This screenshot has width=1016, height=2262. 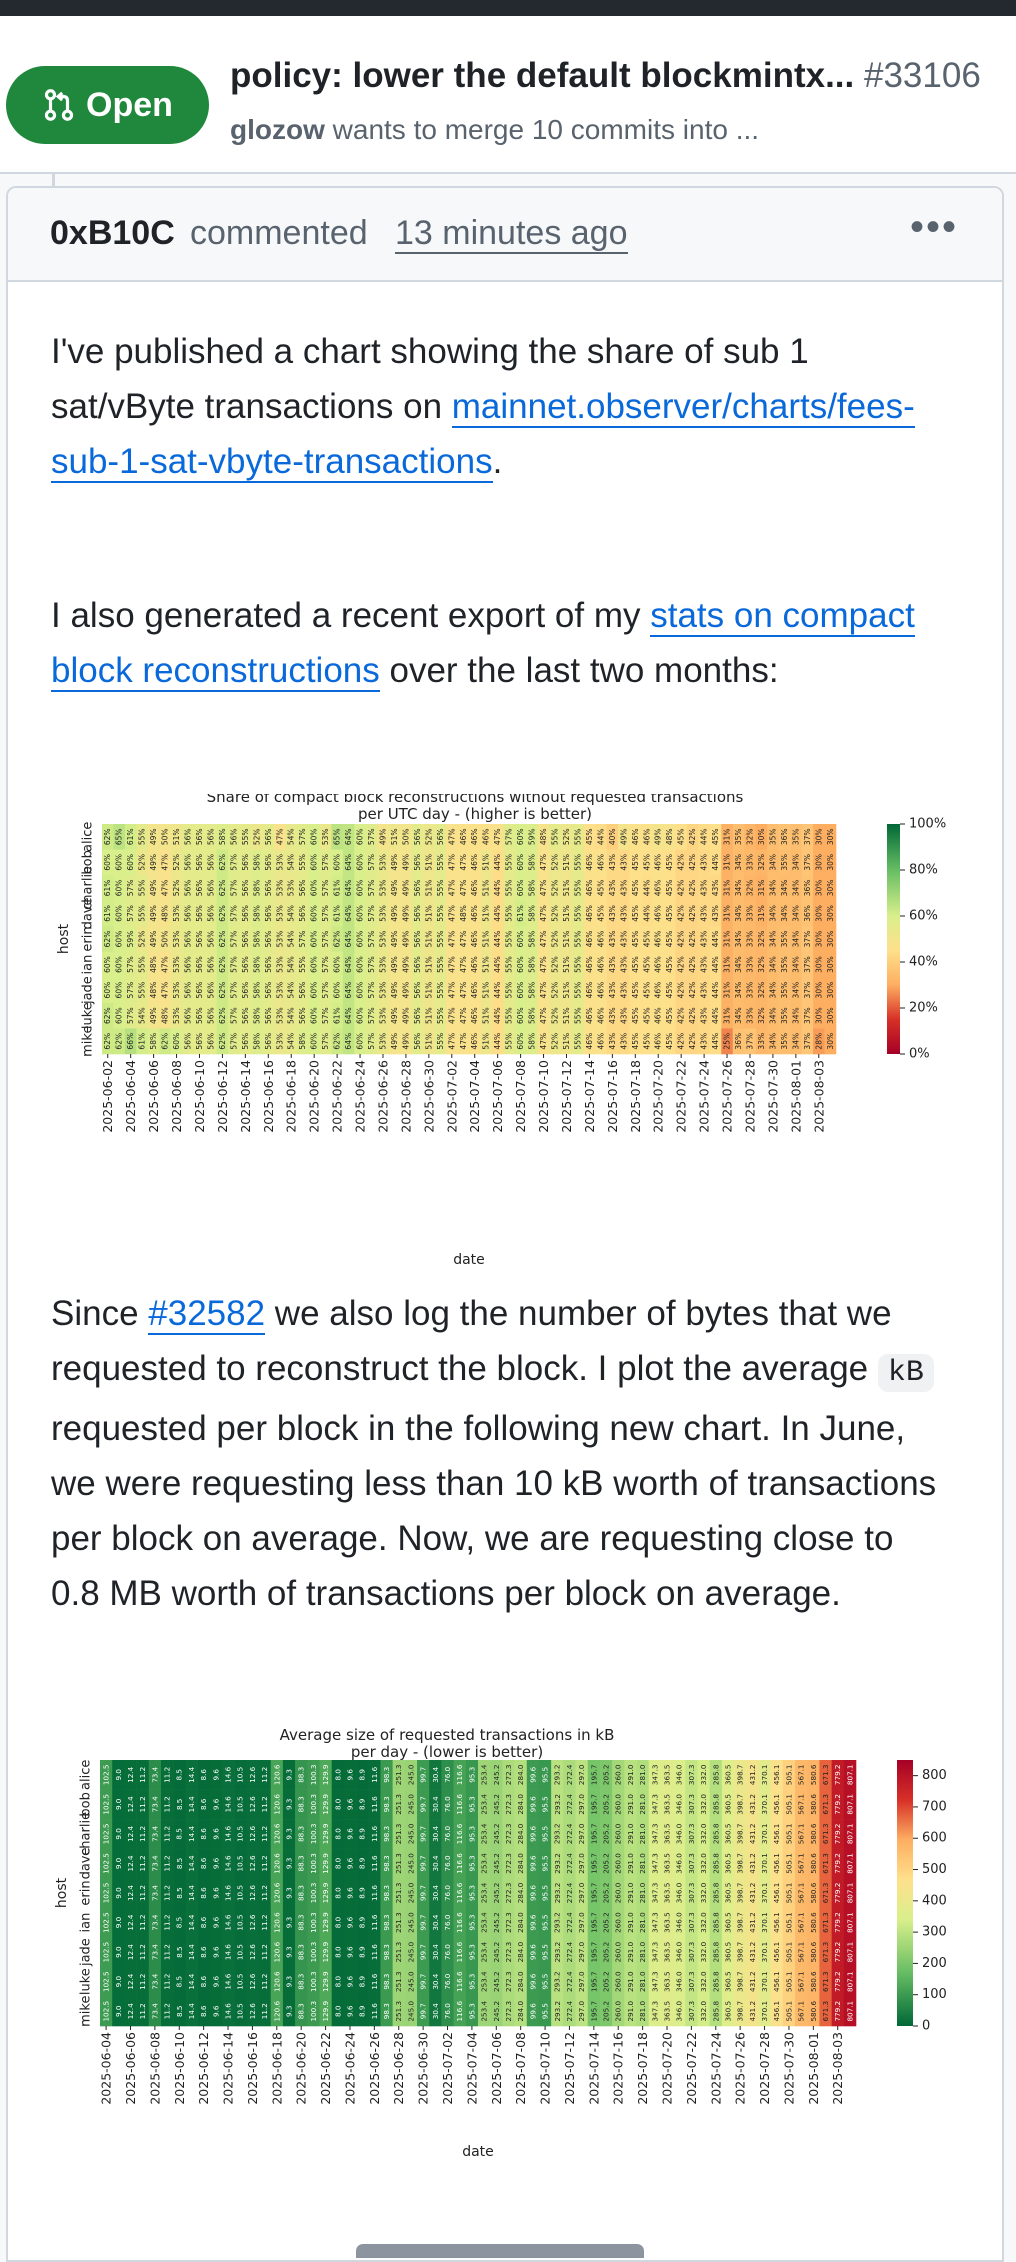 I want to click on cell-value-label: 60%, so click(x=314, y=1041).